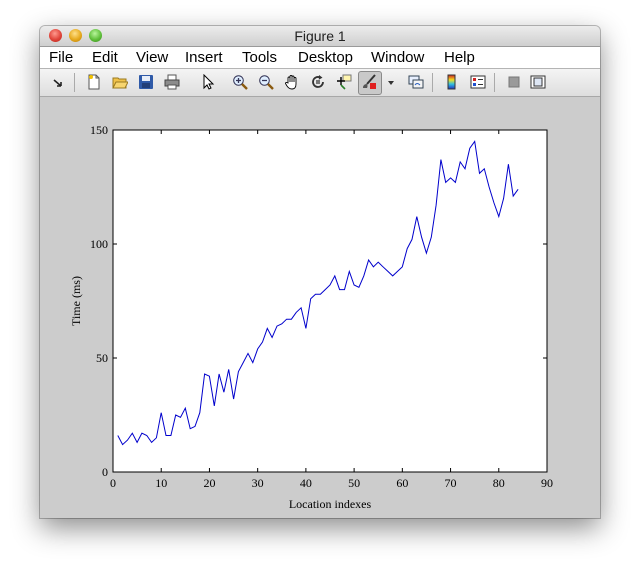 This screenshot has height=573, width=640. Describe the element at coordinates (451, 483) in the screenshot. I see `x-tick-label: 70` at that location.